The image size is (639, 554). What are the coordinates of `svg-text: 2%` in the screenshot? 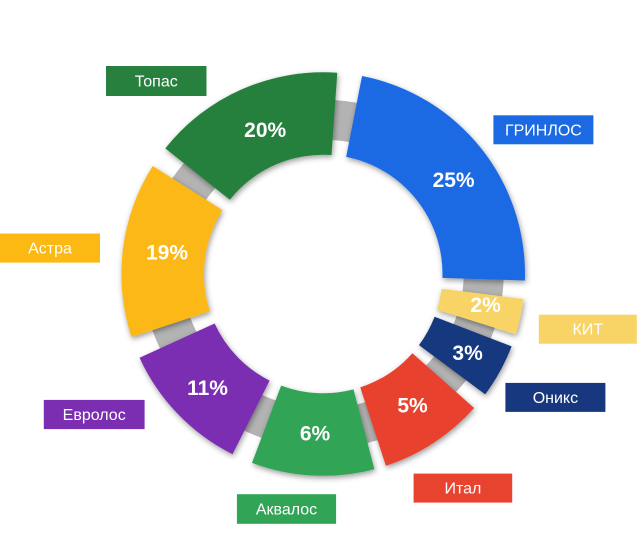 It's located at (485, 305).